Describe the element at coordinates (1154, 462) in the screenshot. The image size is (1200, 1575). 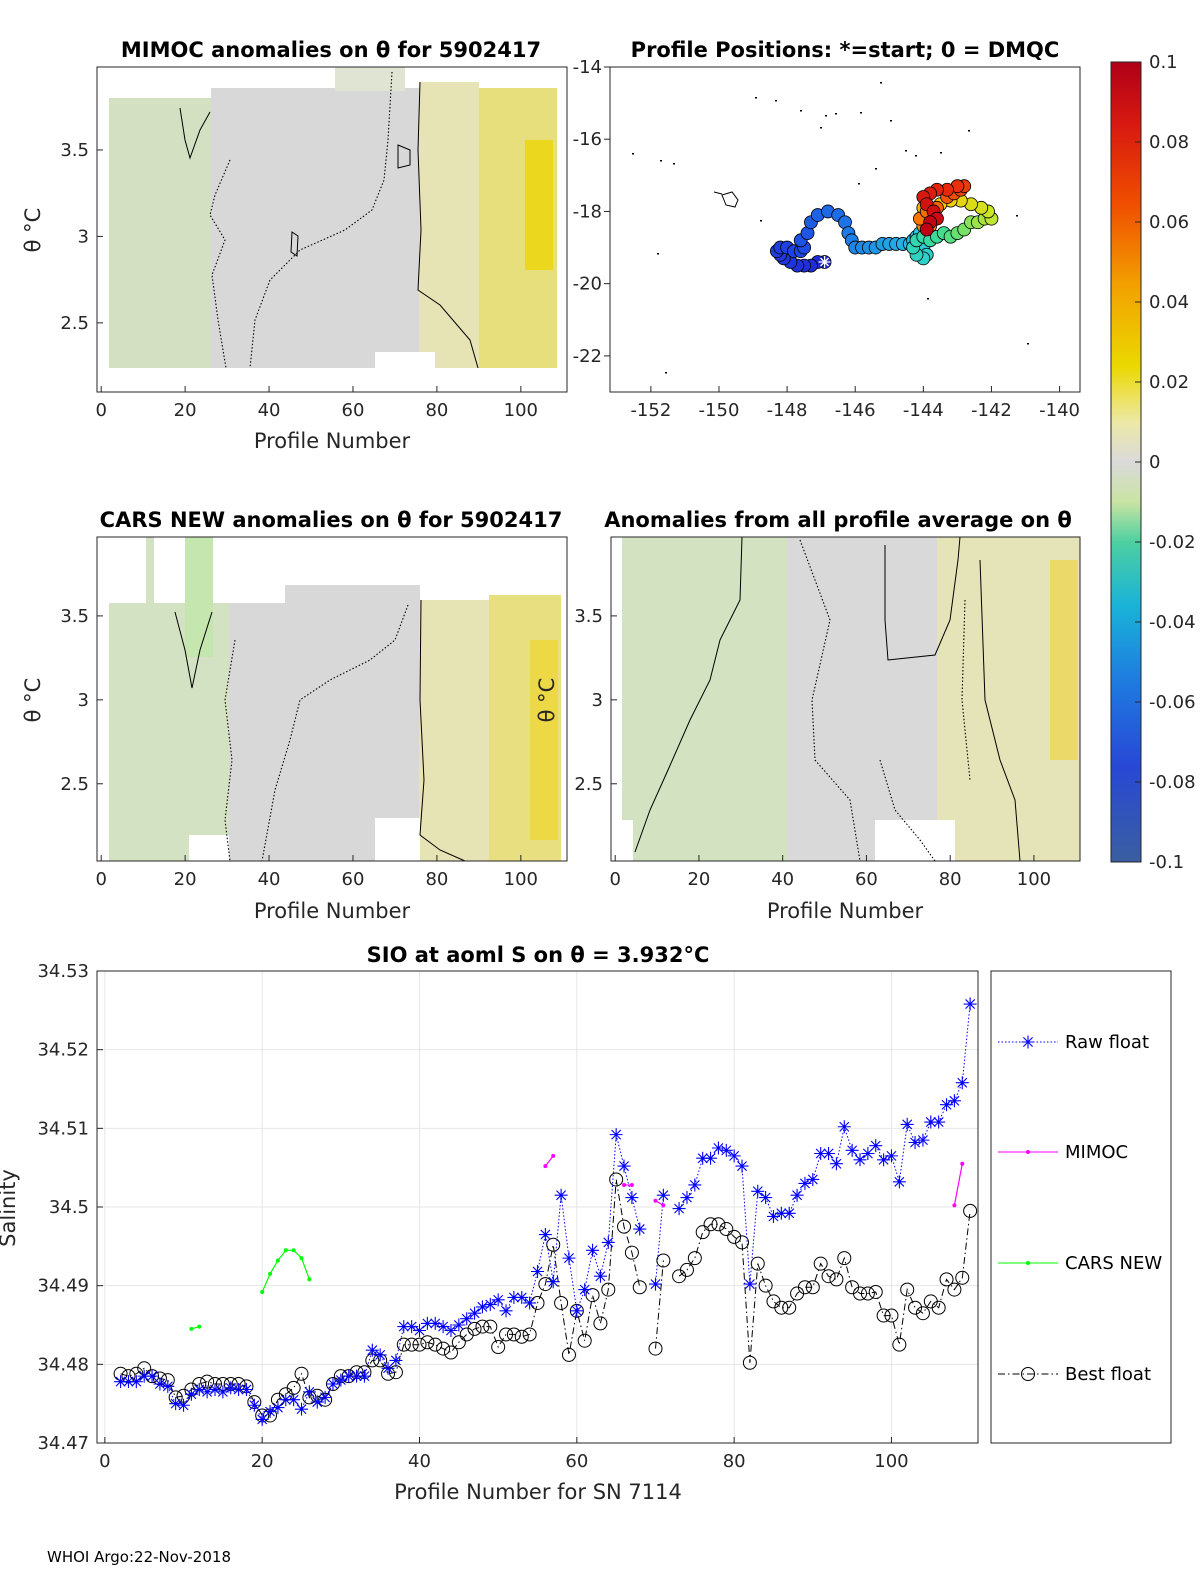
I see `colorbar-tick-label: 0` at that location.